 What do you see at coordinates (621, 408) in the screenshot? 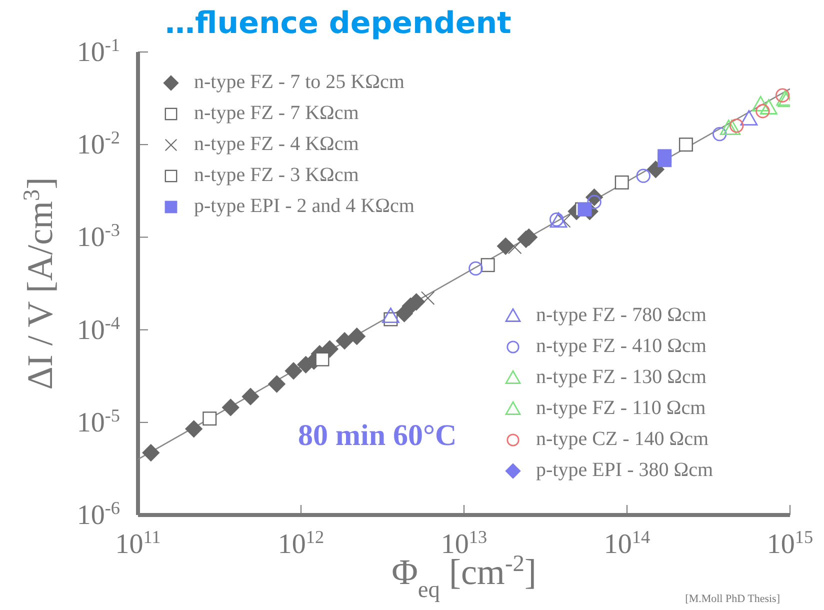
I see `legend-label: n-type FZ - 110 Ωcm` at bounding box center [621, 408].